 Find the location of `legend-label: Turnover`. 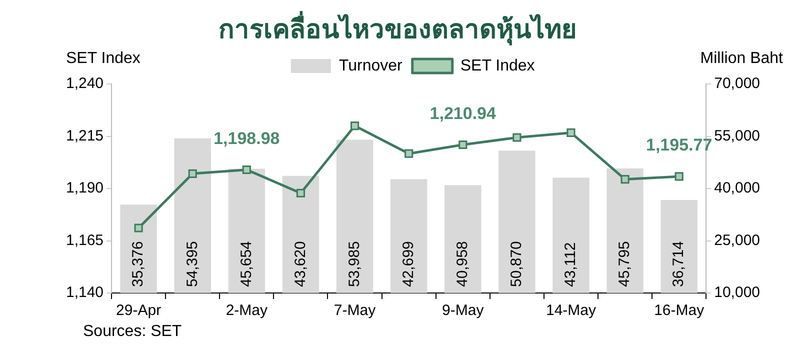

legend-label: Turnover is located at coordinates (371, 65).